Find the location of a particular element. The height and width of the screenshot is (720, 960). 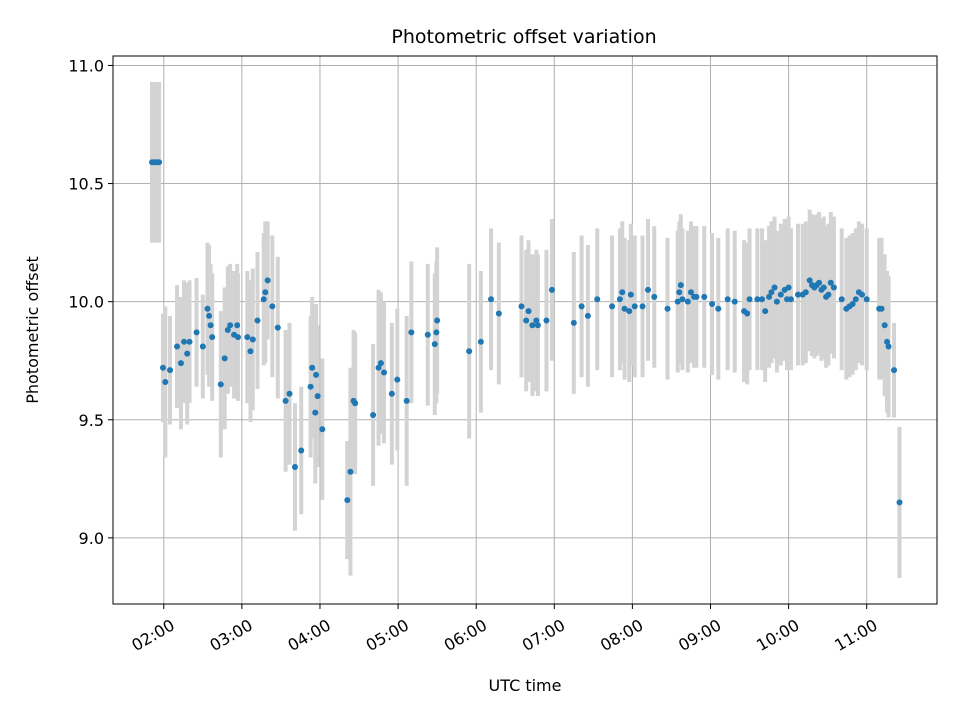

x-axis-label: UTC time is located at coordinates (525, 685).